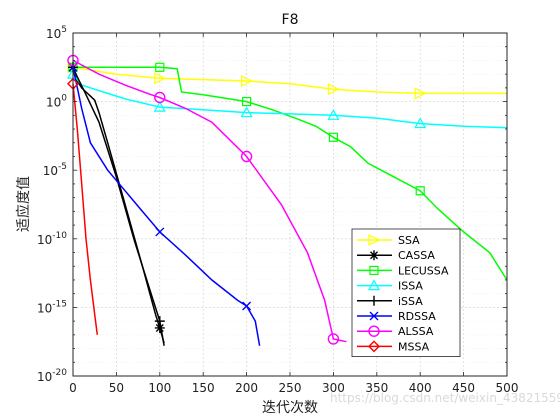  I want to click on legend-label-ssa: SSA, so click(409, 240).